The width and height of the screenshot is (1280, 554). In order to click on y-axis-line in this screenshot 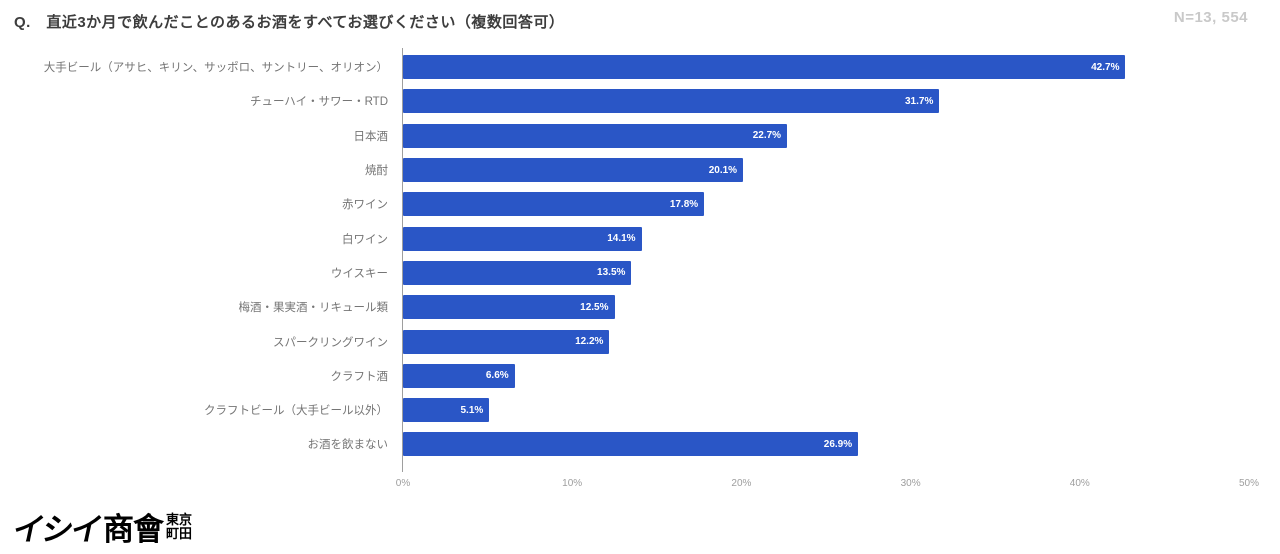, I will do `click(402, 260)`.